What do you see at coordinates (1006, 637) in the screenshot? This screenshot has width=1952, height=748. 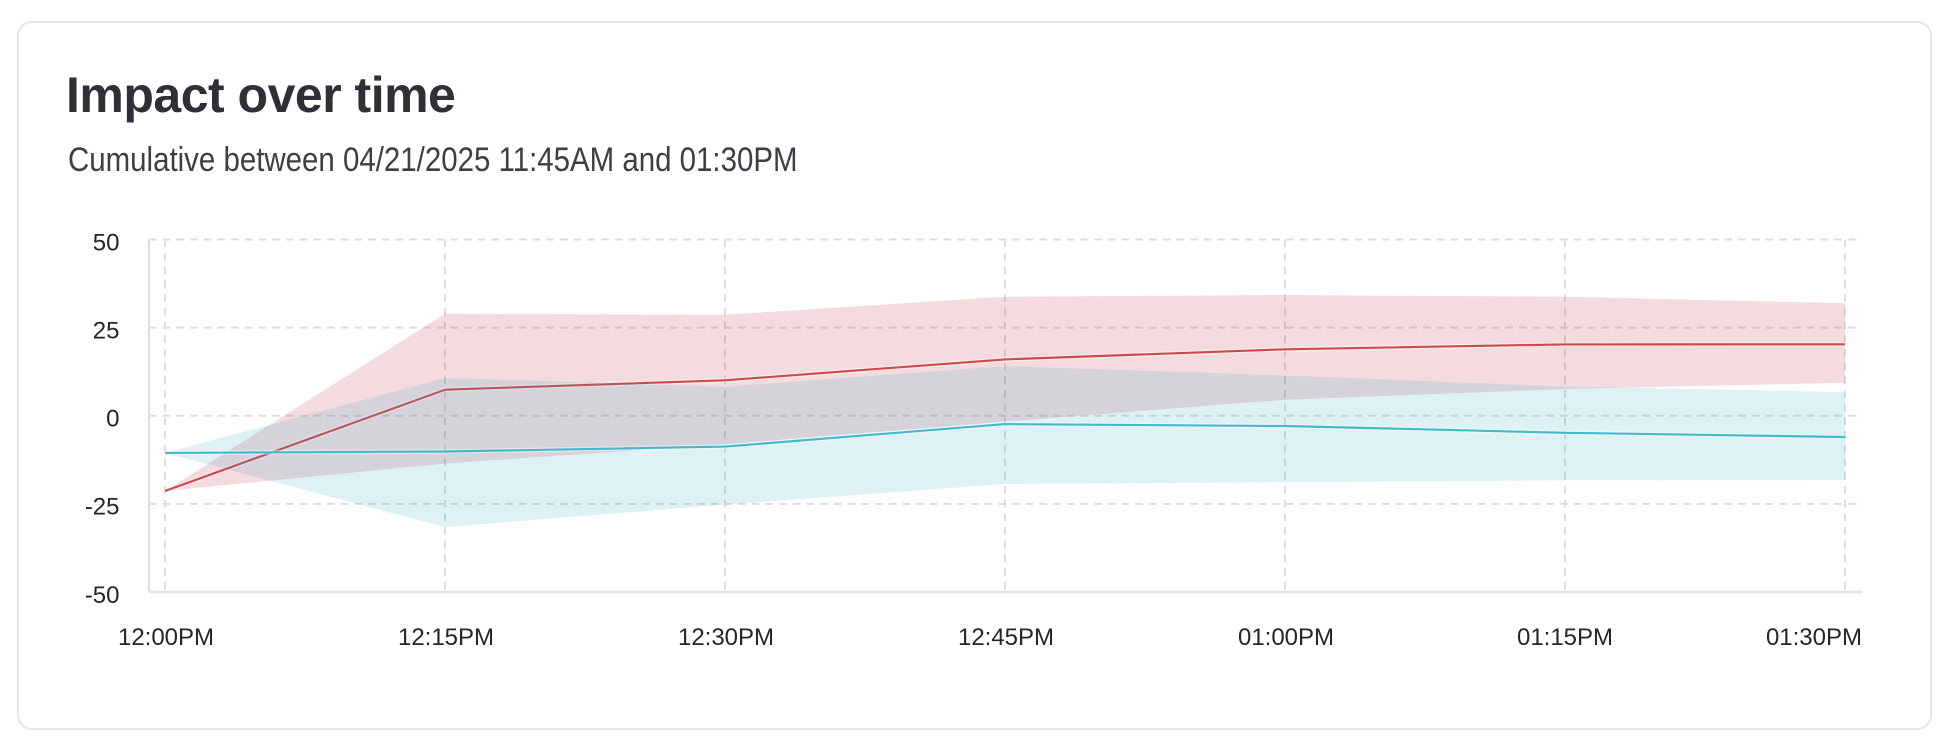 I see `svg-text: 12:45PM` at bounding box center [1006, 637].